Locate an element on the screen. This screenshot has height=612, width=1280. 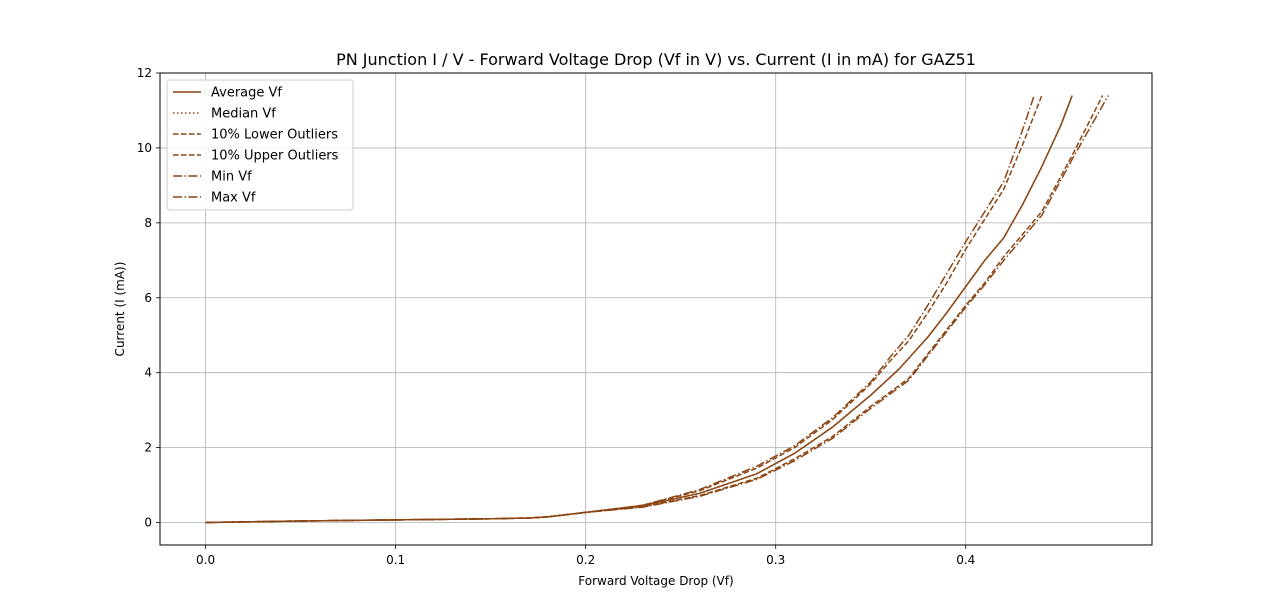
legend-entry: 10% Upper Outliers is located at coordinates (275, 156).